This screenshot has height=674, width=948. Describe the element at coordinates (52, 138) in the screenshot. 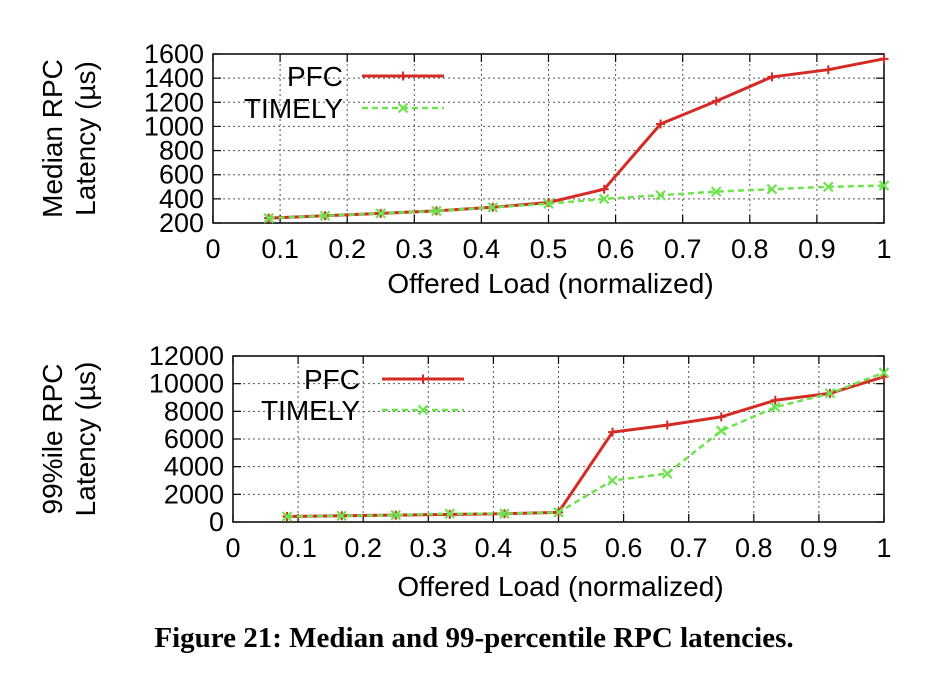

I see `y-axis-label: Median RPC` at that location.